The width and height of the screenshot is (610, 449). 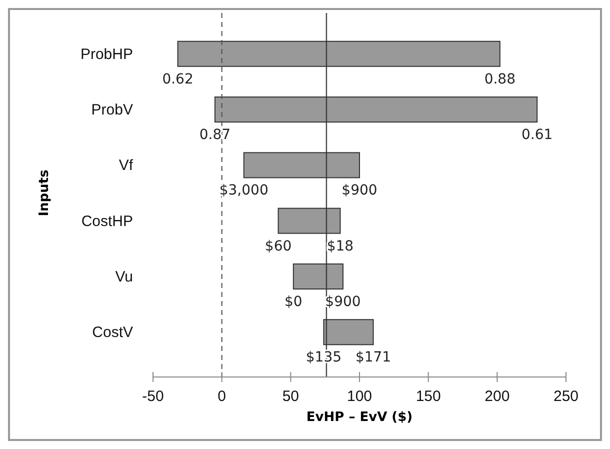 What do you see at coordinates (107, 221) in the screenshot?
I see `y-tick-label: CostHP` at bounding box center [107, 221].